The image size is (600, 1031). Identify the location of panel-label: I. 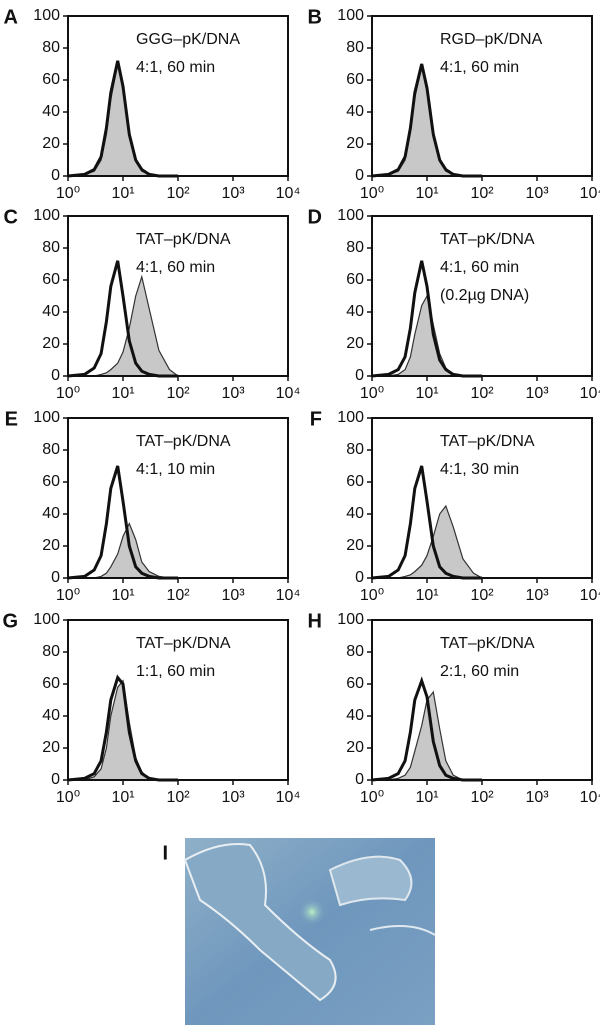
(165, 853).